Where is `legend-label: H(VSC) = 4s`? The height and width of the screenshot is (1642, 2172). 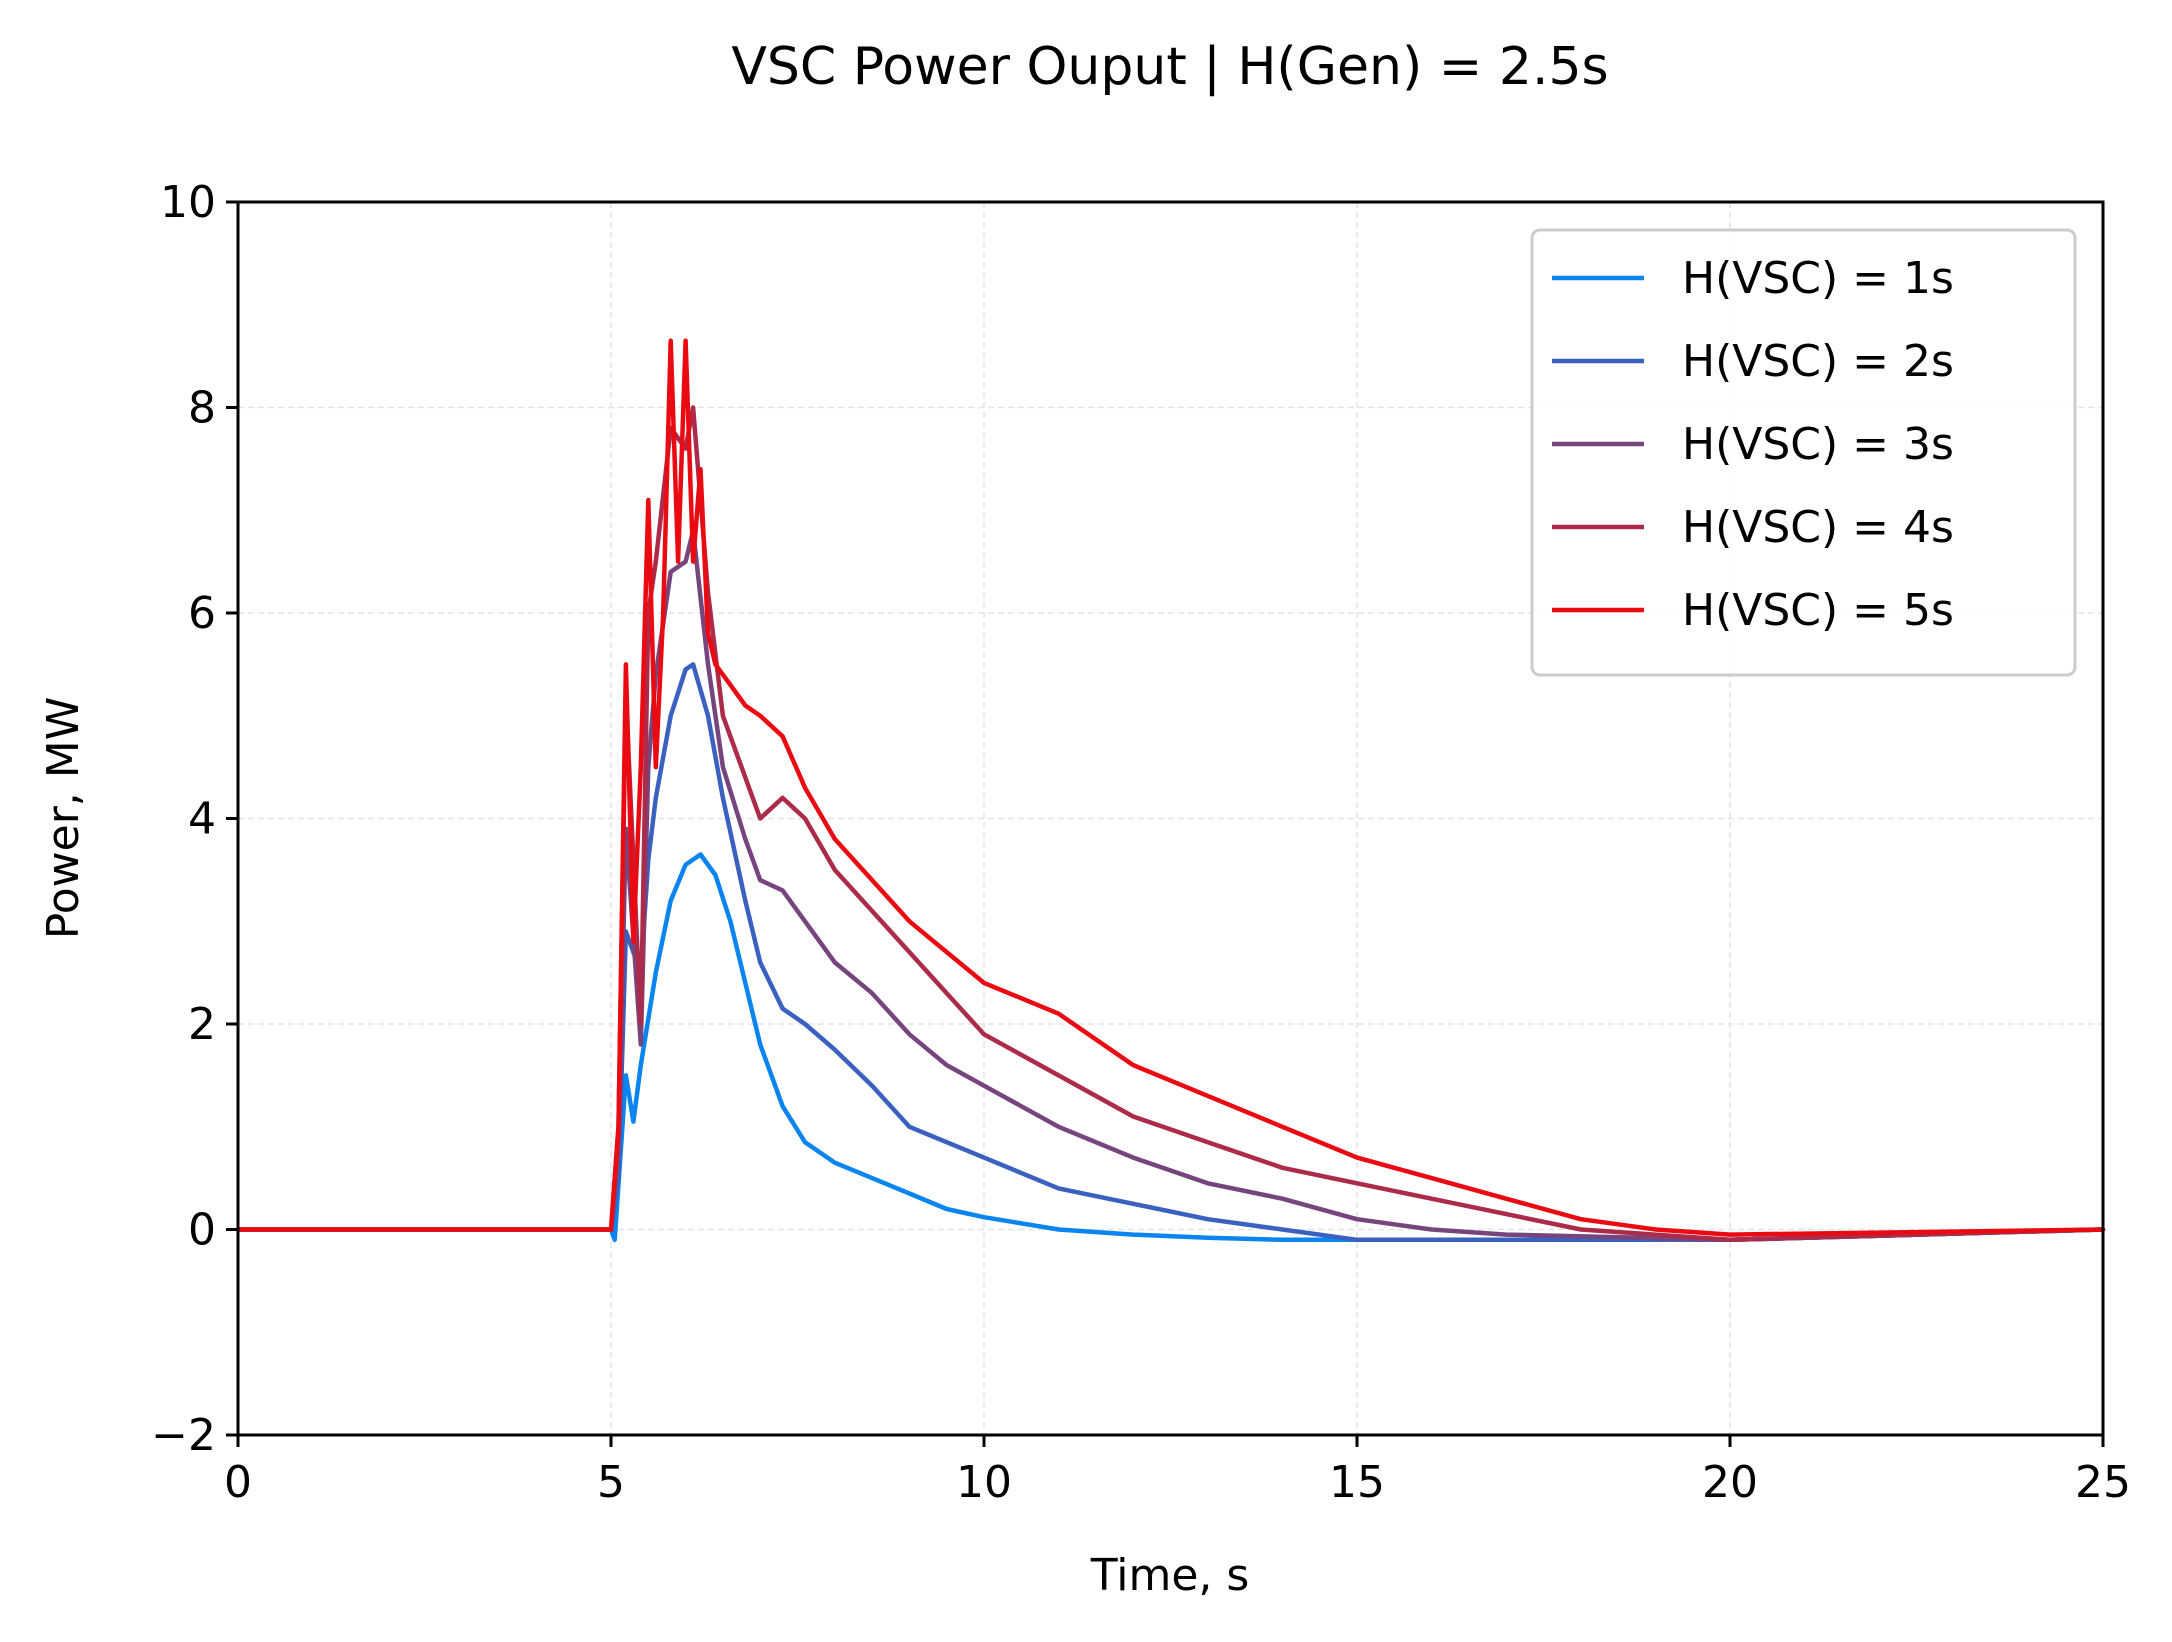
legend-label: H(VSC) = 4s is located at coordinates (1818, 527).